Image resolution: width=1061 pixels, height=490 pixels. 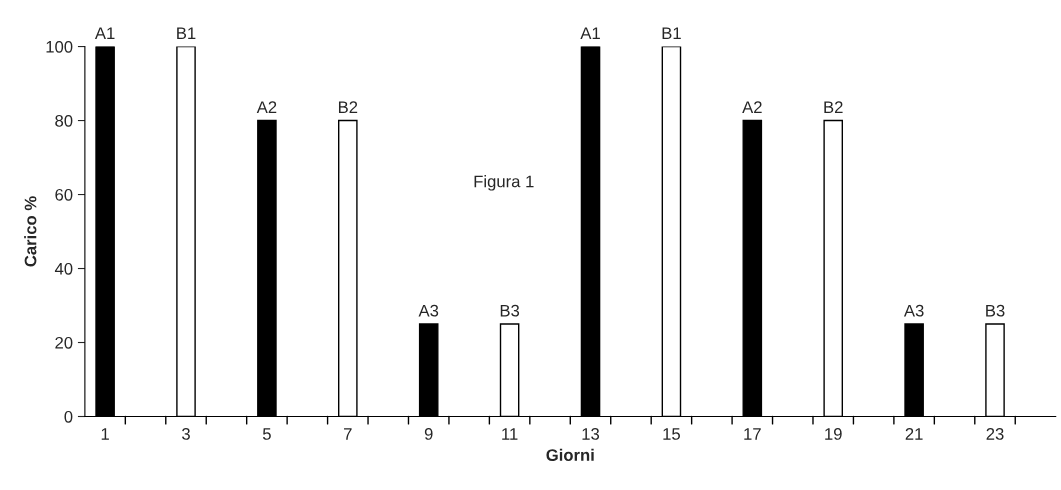 I want to click on annotation: Figura 1, so click(x=504, y=183).